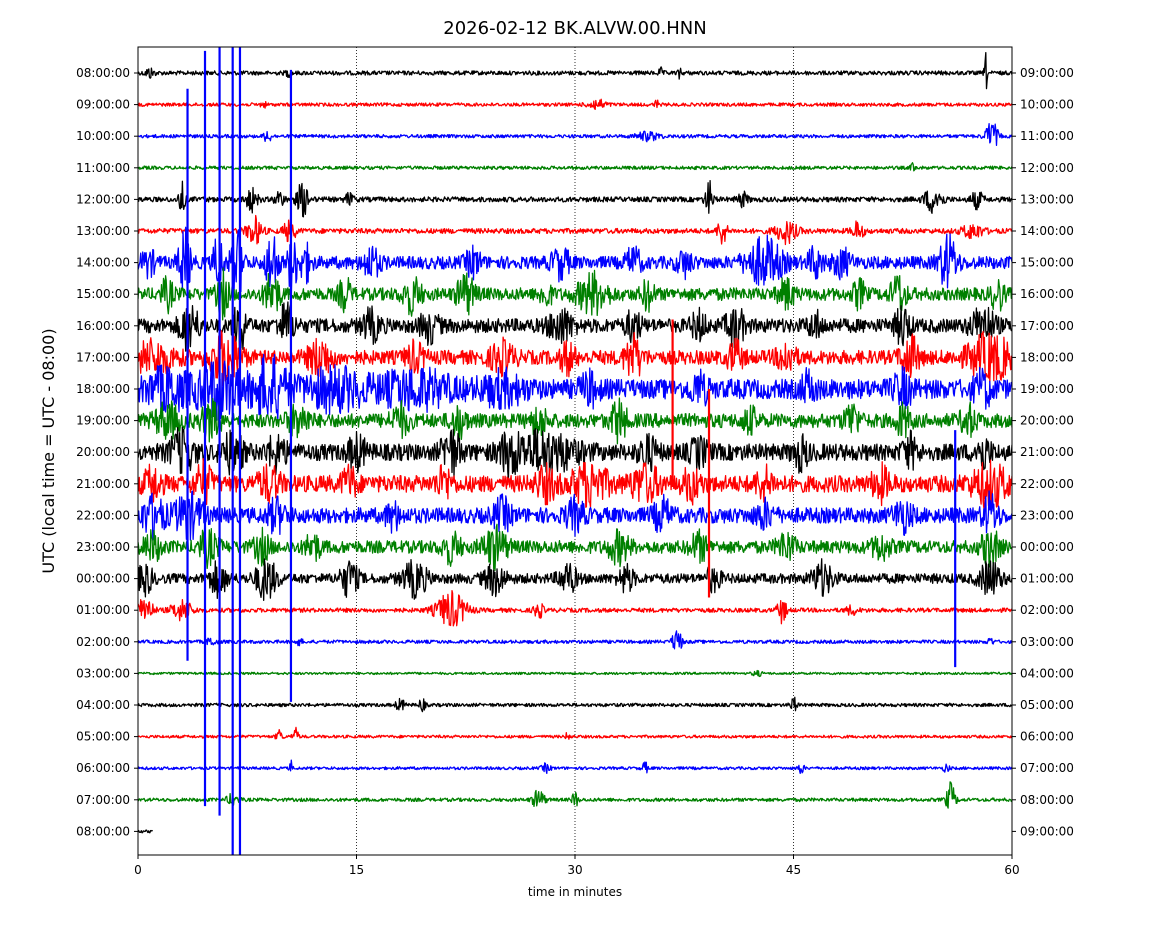 This screenshot has height=950, width=1150. What do you see at coordinates (103, 705) in the screenshot?
I see `left-tick-label: 04:00:00` at bounding box center [103, 705].